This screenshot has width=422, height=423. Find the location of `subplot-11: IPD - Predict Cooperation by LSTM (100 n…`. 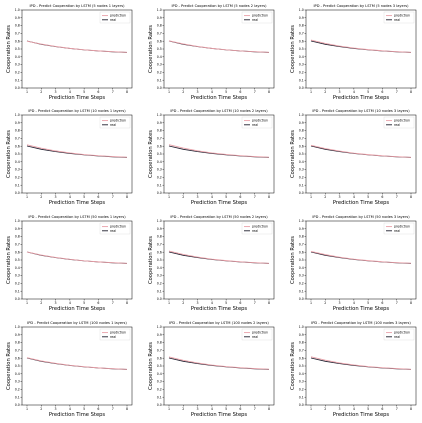

subplot-11: IPD - Predict Cooperation by LSTM (100 n… is located at coordinates (211, 369).